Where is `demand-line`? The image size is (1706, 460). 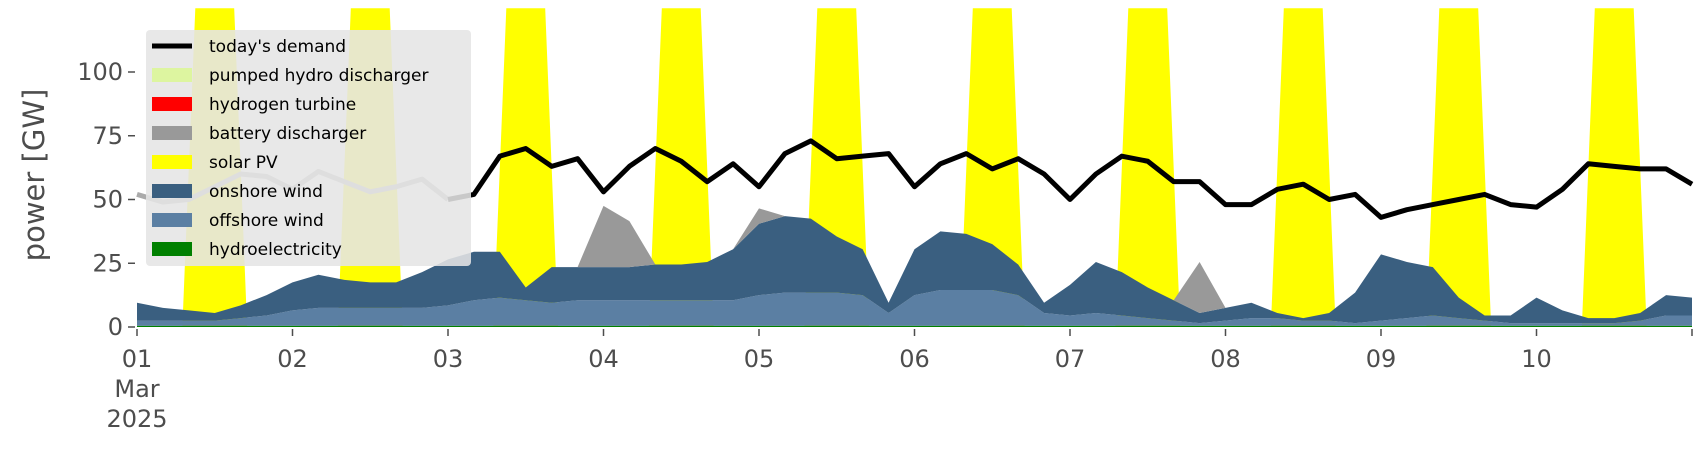 demand-line is located at coordinates (1070, 179).